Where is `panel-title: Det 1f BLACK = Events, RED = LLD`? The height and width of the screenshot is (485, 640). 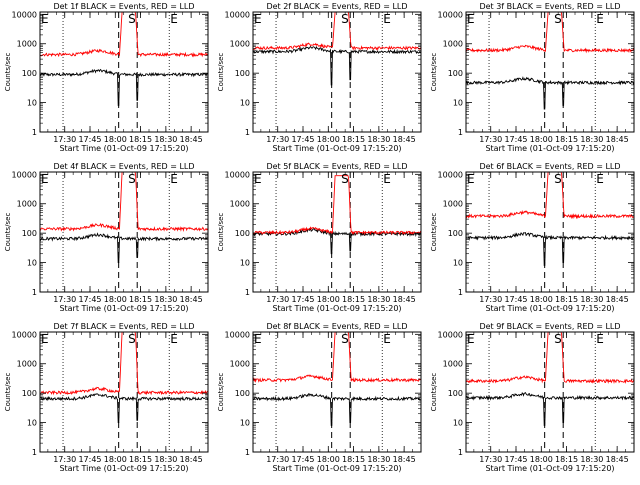 panel-title: Det 1f BLACK = Events, RED = LLD is located at coordinates (123, 6).